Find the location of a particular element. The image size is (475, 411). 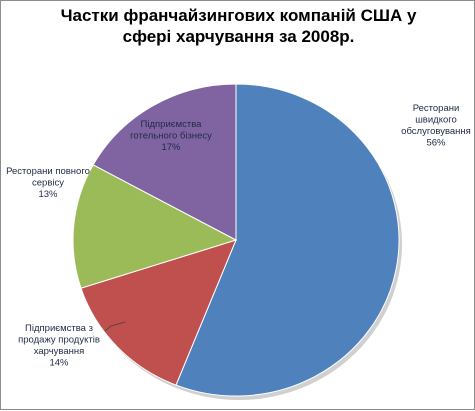

data-label-line: продажу продуктів is located at coordinates (59, 340).